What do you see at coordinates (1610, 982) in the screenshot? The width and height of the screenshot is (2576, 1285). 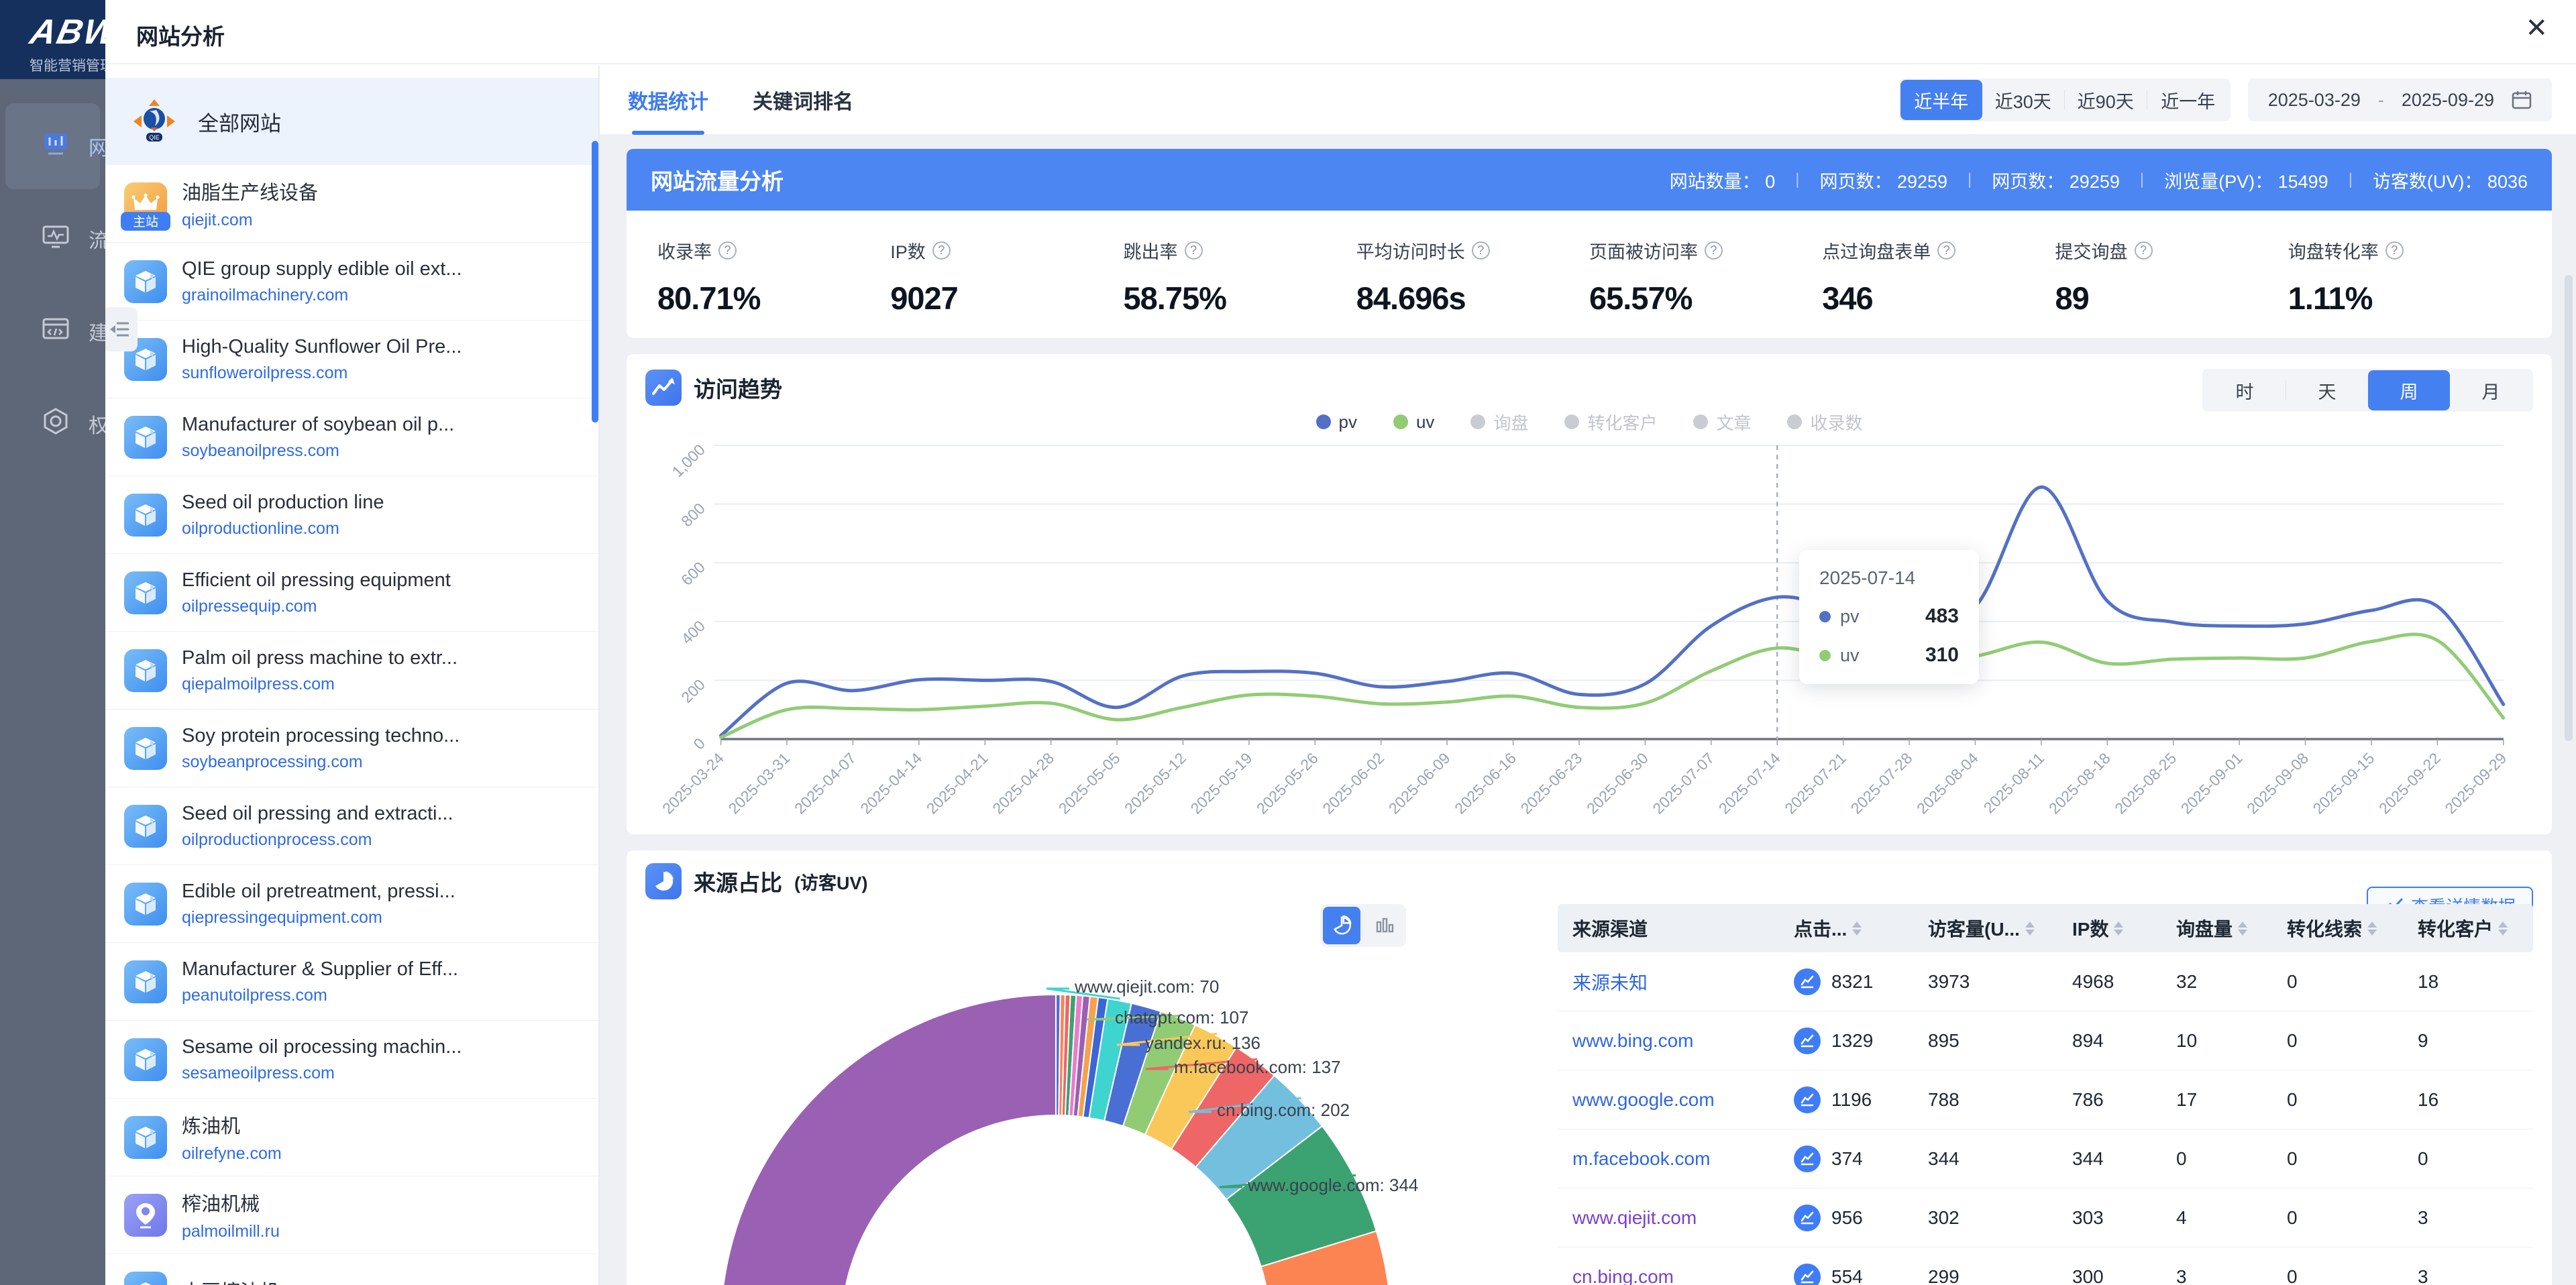 I see `channel-link: 来源未知` at bounding box center [1610, 982].